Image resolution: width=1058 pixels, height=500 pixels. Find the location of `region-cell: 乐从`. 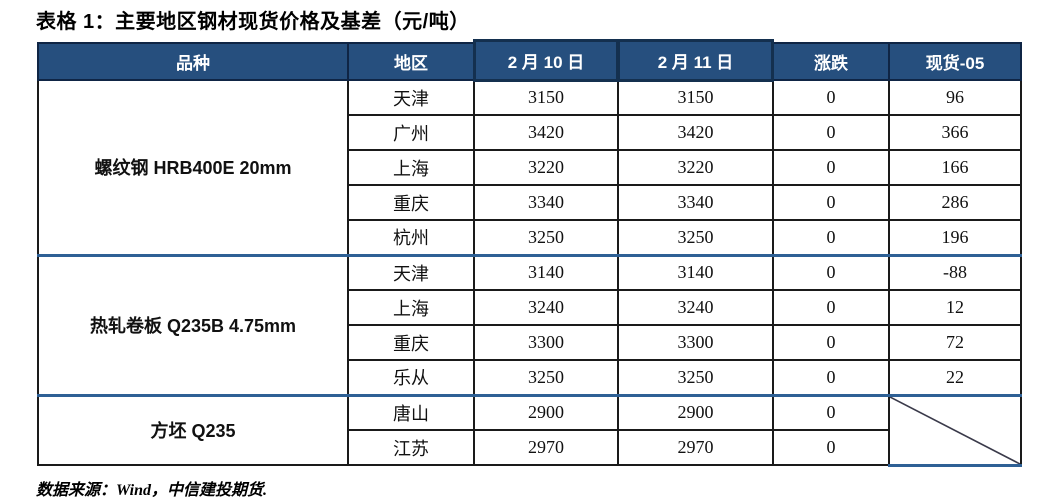

region-cell: 乐从 is located at coordinates (411, 377).